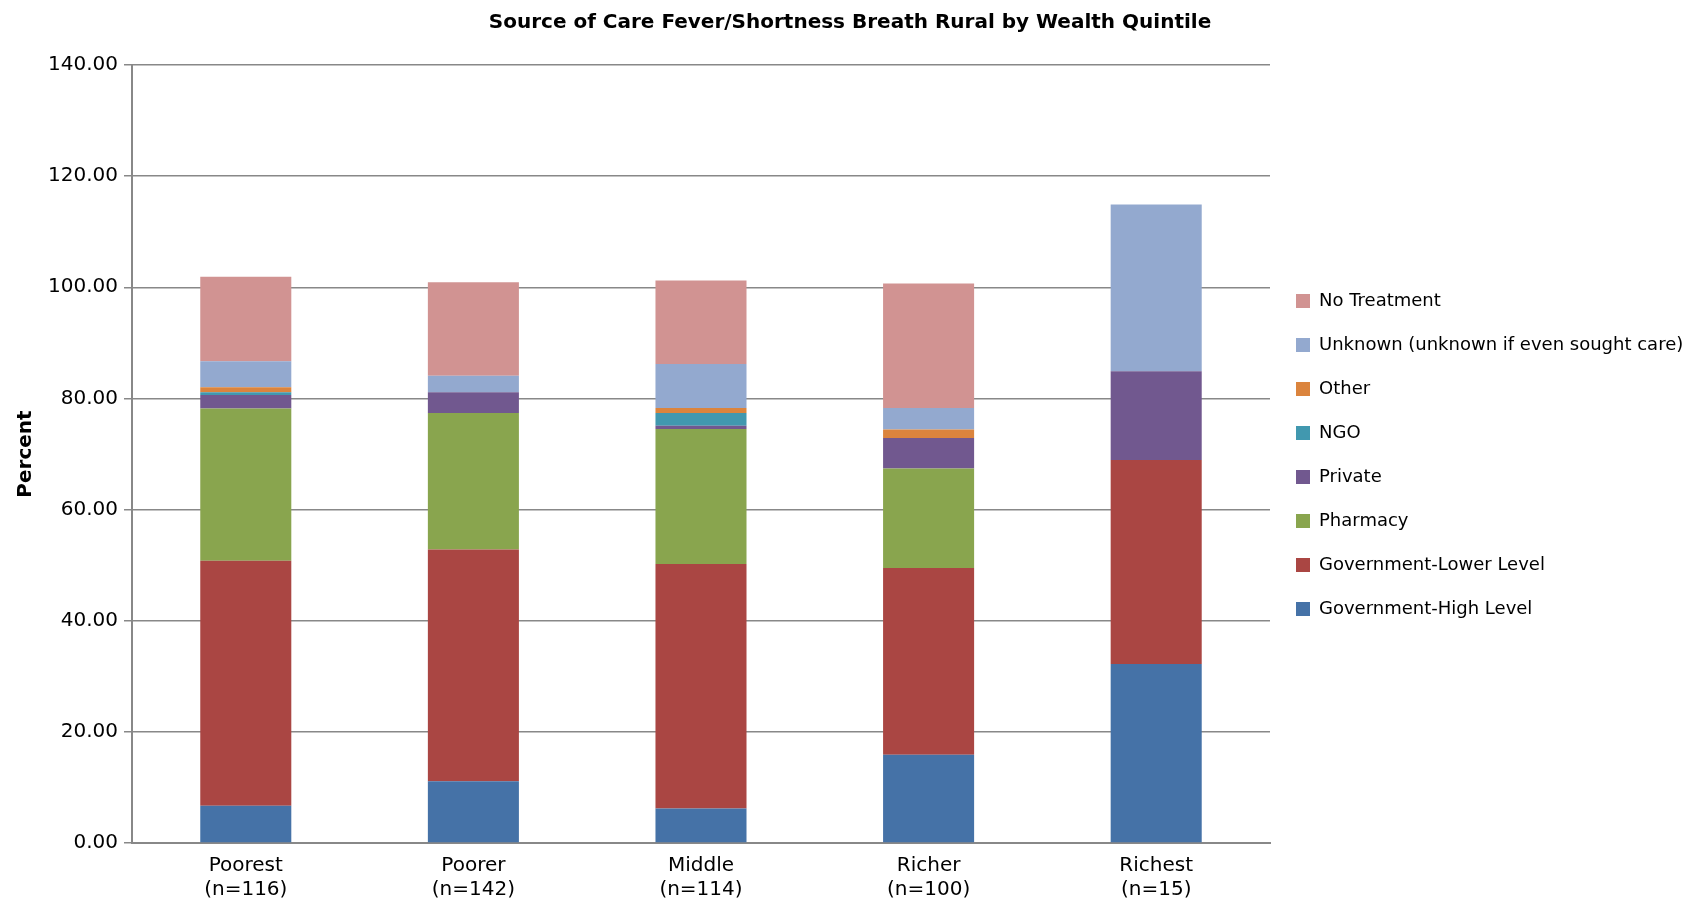 Image resolution: width=1694 pixels, height=915 pixels. Describe the element at coordinates (1501, 343) in the screenshot. I see `legend-label: Unknown (unknown if even sought care)` at that location.